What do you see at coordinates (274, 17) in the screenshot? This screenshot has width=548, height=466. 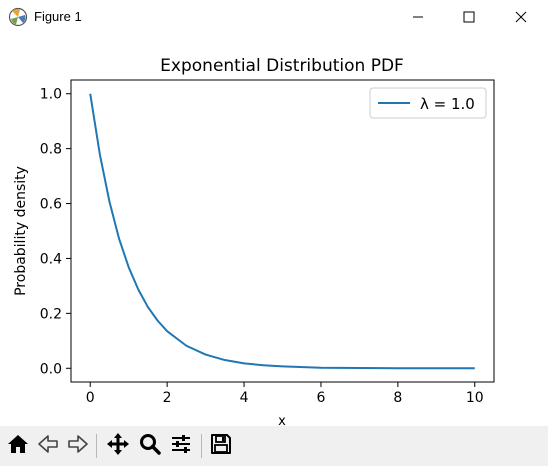 I see `title-bar: Figure 1` at bounding box center [274, 17].